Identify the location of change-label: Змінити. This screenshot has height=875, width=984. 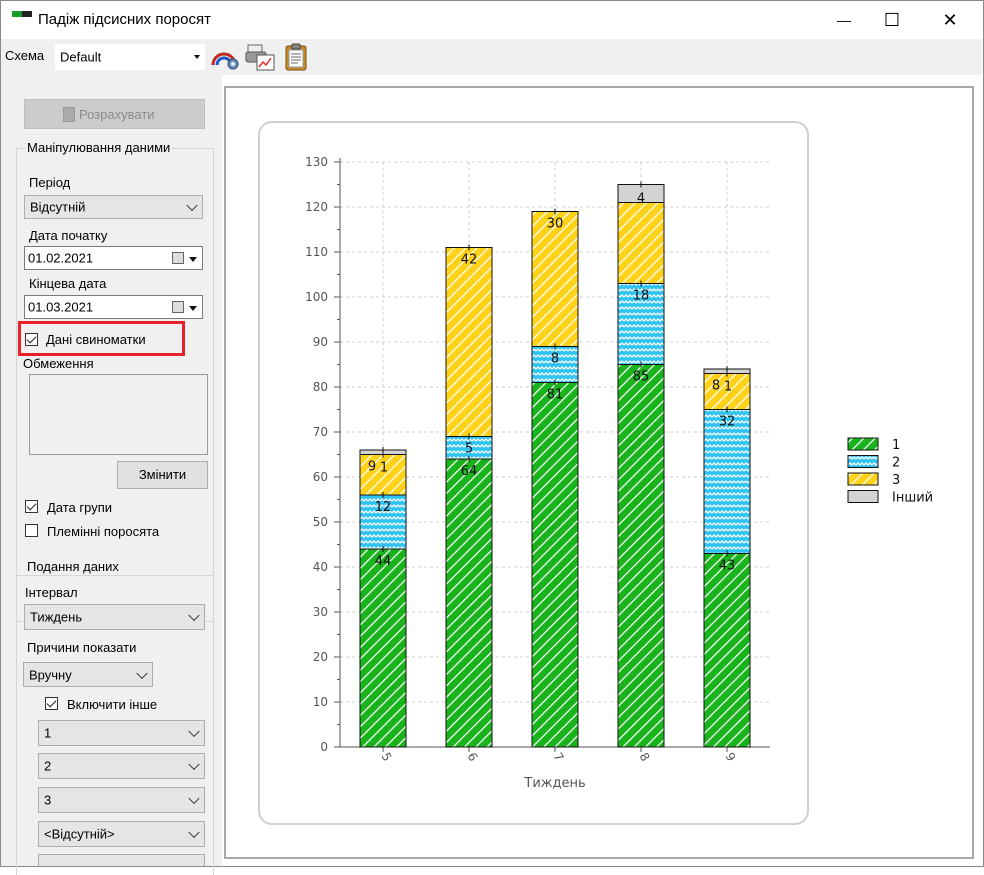
(162, 474).